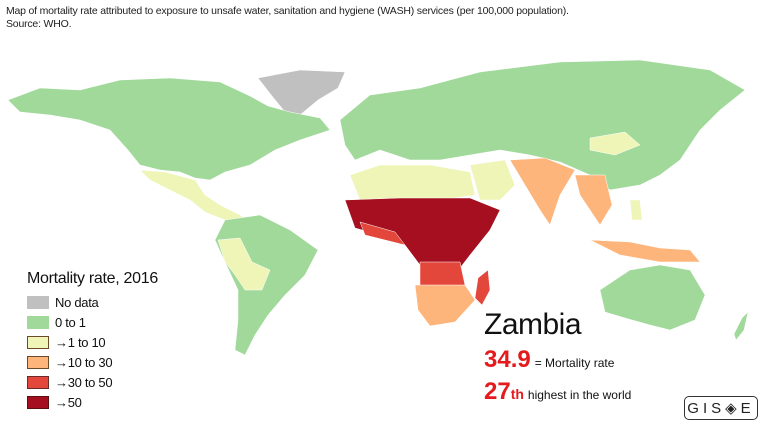 This screenshot has height=432, width=768. Describe the element at coordinates (652, 297) in the screenshot. I see `australia` at that location.